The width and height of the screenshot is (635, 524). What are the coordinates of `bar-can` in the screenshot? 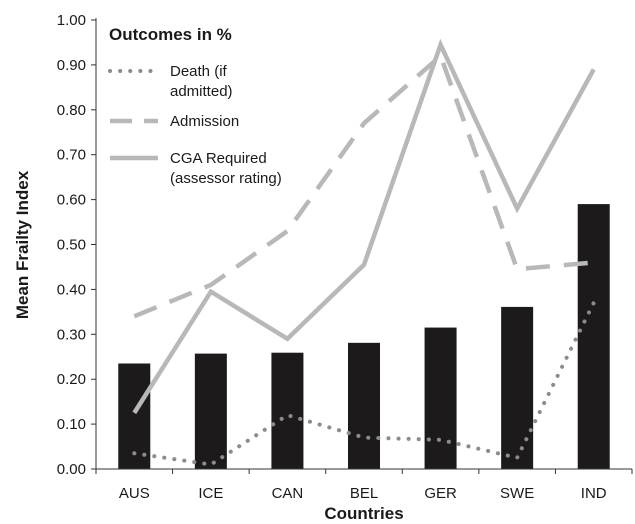 It's located at (287, 410).